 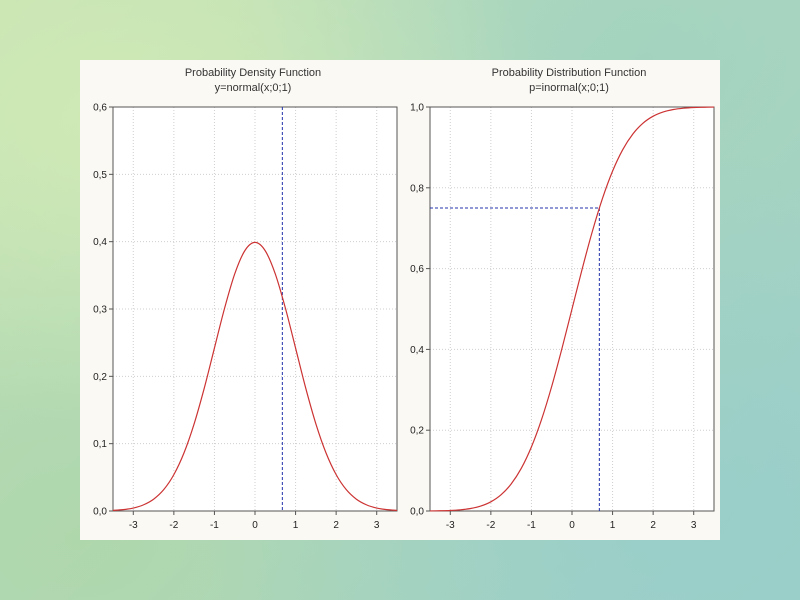 What do you see at coordinates (417, 431) in the screenshot?
I see `chart-2-y-tick-label-1: 0,2` at bounding box center [417, 431].